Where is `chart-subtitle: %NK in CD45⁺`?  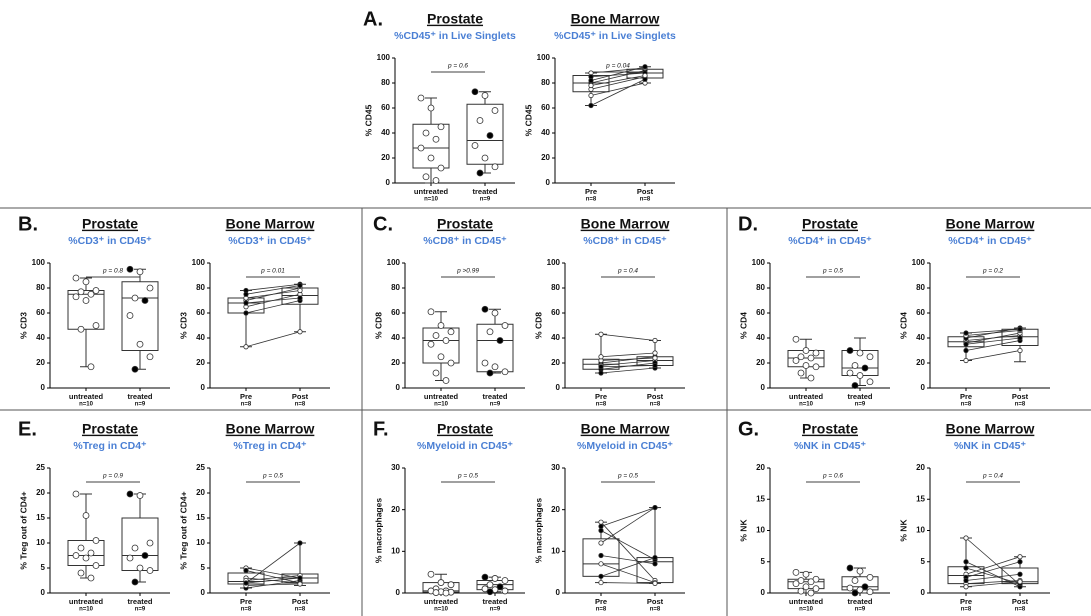
chart-subtitle: %NK in CD45⁺ is located at coordinates (990, 446).